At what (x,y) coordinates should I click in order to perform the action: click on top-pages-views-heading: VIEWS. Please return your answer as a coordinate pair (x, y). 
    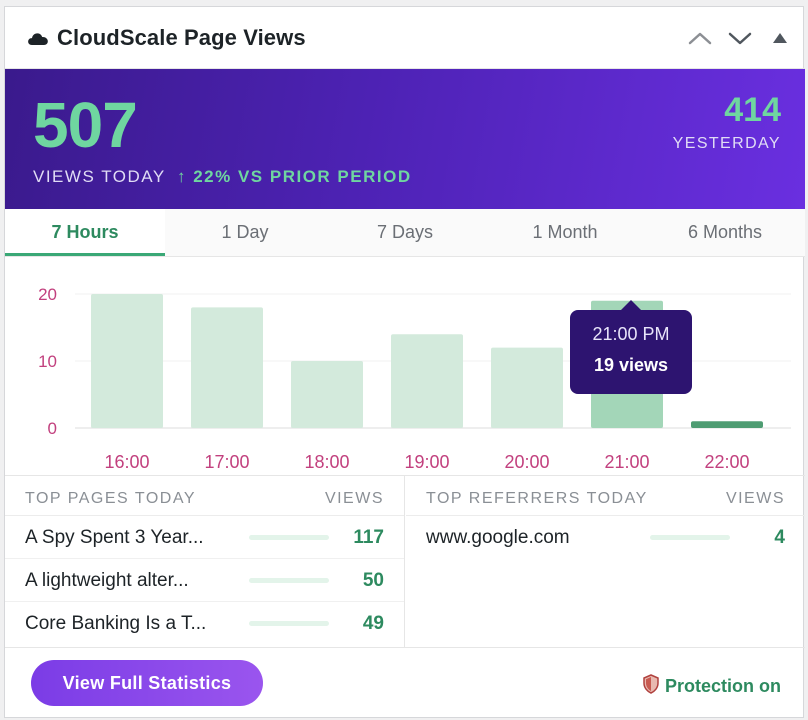
    Looking at the image, I should click on (354, 498).